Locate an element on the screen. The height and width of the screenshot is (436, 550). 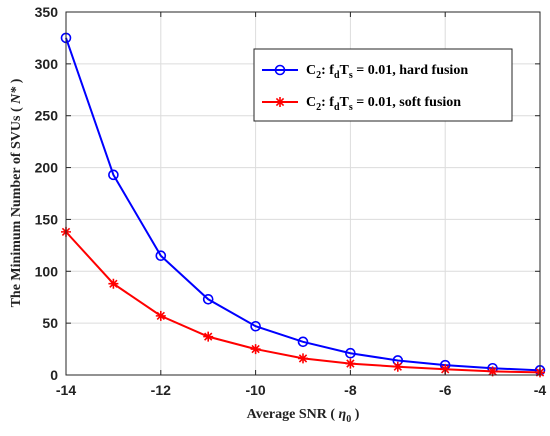
legend-box is located at coordinates (383, 85).